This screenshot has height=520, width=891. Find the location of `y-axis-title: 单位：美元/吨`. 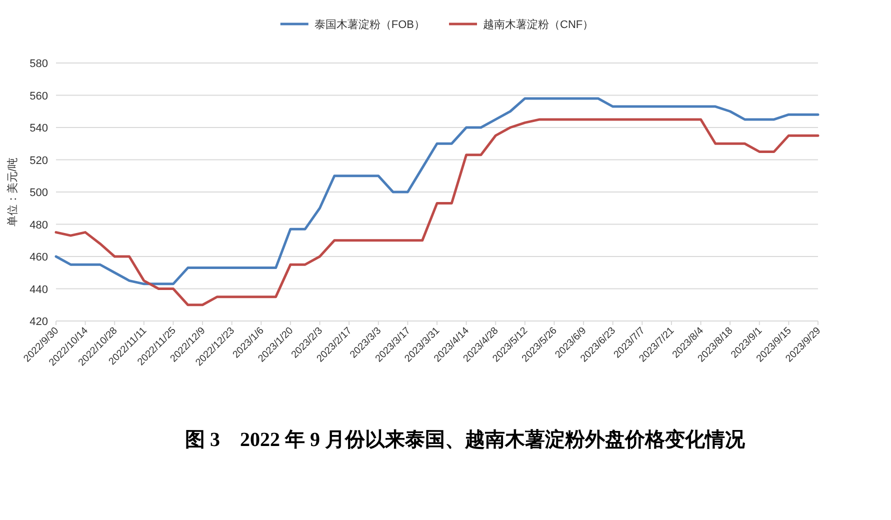

y-axis-title: 单位：美元/吨 is located at coordinates (12, 192).